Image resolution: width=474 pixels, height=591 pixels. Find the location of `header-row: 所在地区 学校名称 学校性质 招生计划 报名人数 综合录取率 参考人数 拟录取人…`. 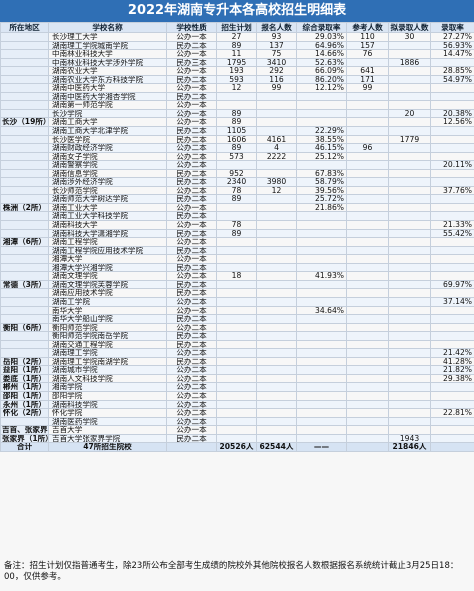

header-row: 所在地区 学校名称 学校性质 招生计划 报名人数 综合录取率 参考人数 拟录取人… is located at coordinates (237, 27).